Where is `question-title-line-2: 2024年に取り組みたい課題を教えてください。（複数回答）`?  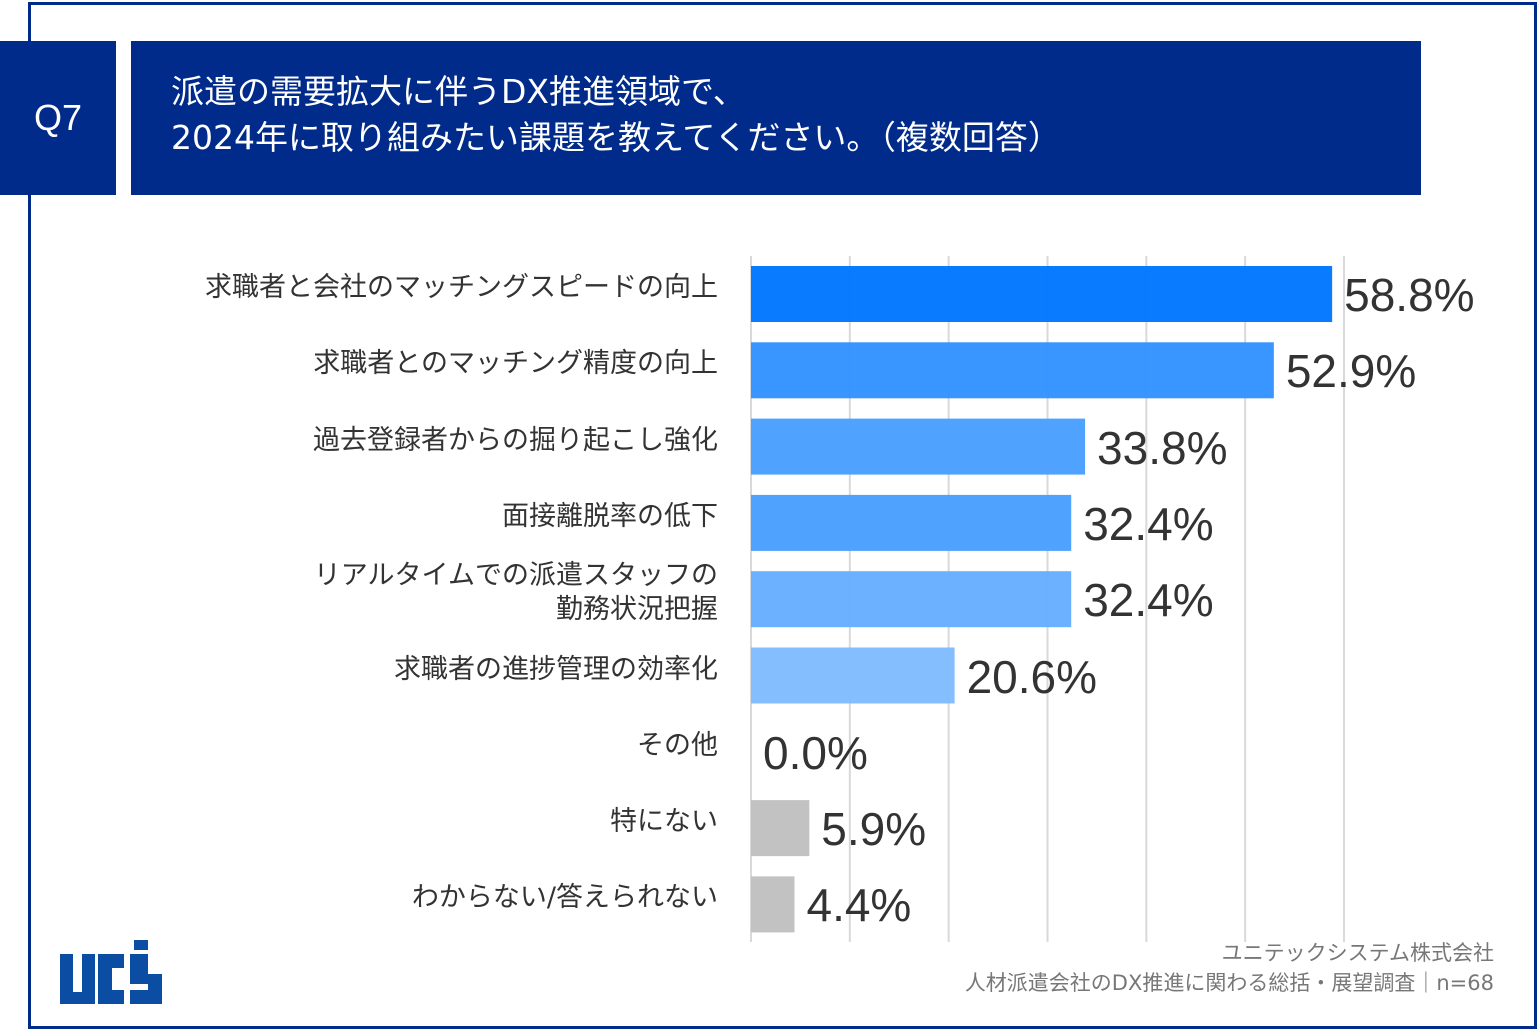
question-title-line-2: 2024年に取り組みたい課題を教えてください。（複数回答） is located at coordinates (616, 137).